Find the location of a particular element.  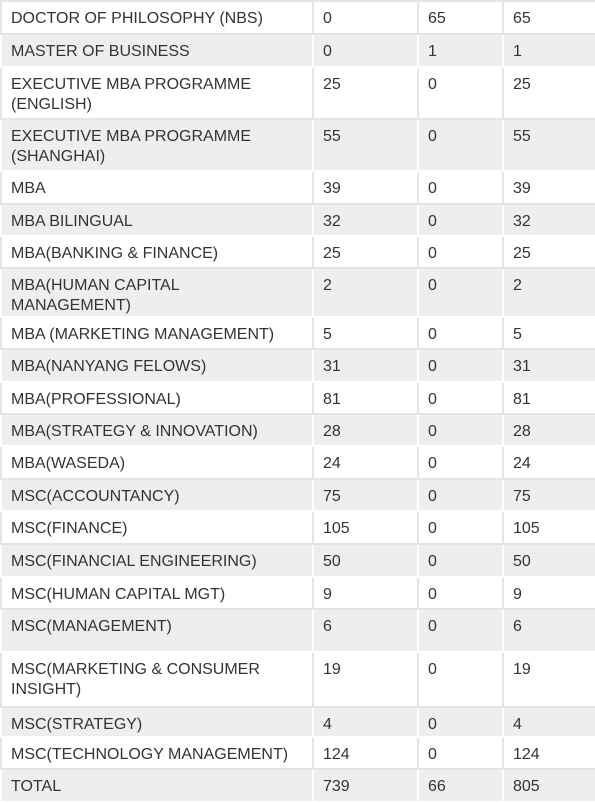

programme-cell: EXECUTIVE MBA PROGRAMME (ENGLISH) is located at coordinates (157, 93).